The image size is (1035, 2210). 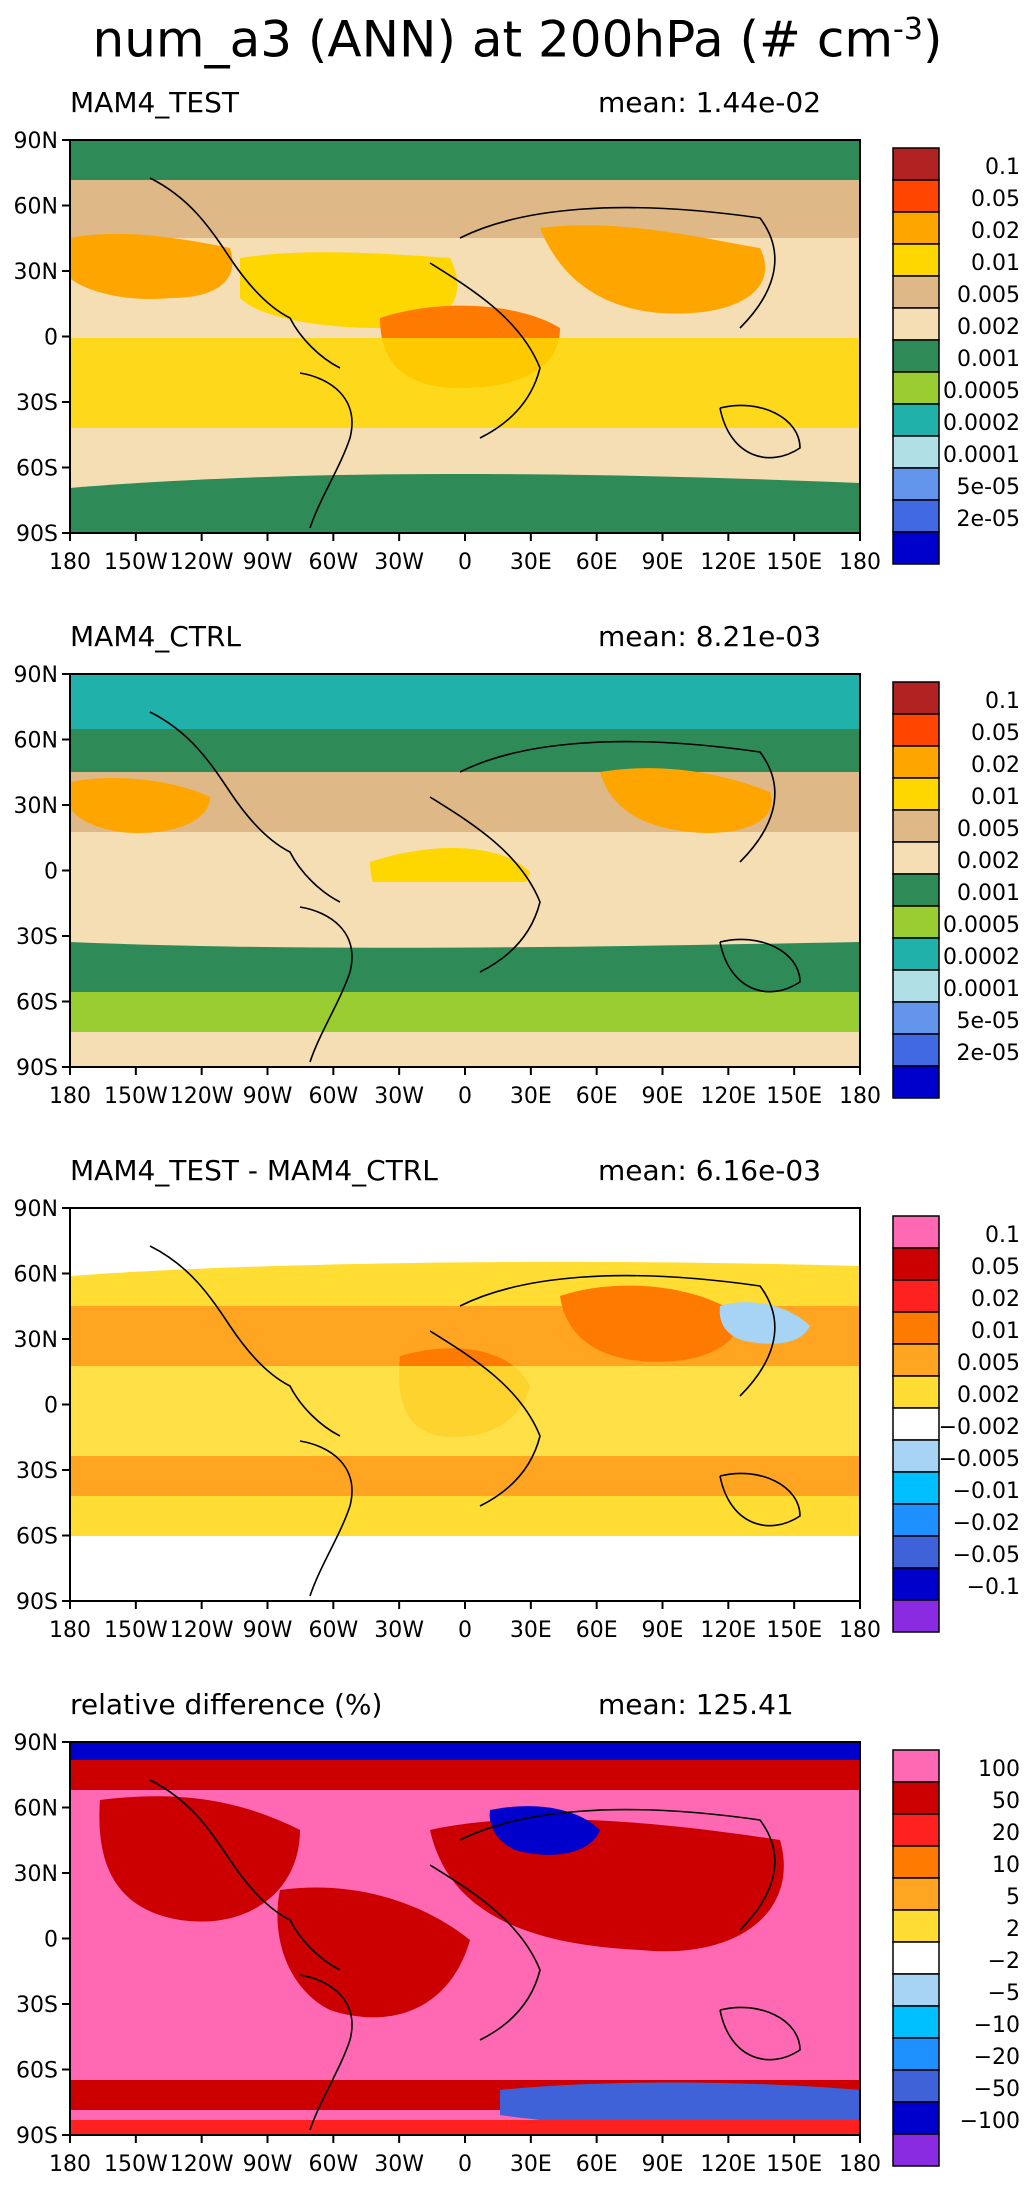 I want to click on lon-tick-label: 150W, so click(x=136, y=562).